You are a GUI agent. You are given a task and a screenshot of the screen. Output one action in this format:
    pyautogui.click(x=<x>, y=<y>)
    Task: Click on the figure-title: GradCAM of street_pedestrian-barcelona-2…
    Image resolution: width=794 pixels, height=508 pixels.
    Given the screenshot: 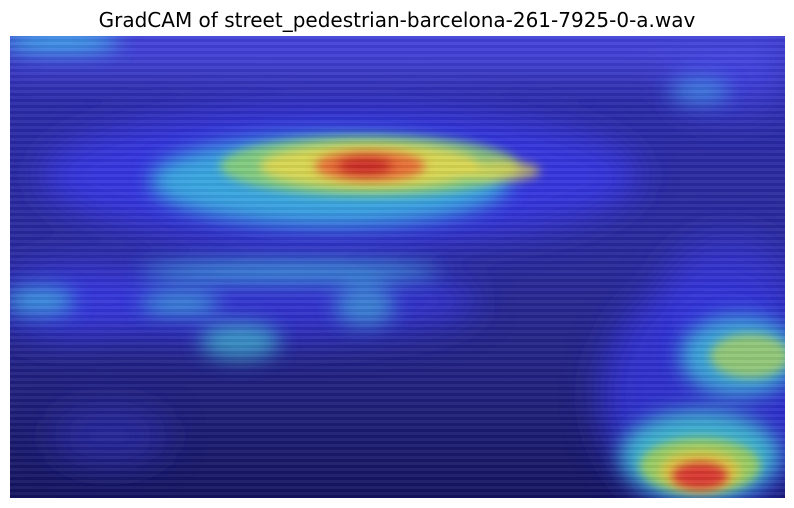 What is the action you would take?
    pyautogui.click(x=397, y=20)
    